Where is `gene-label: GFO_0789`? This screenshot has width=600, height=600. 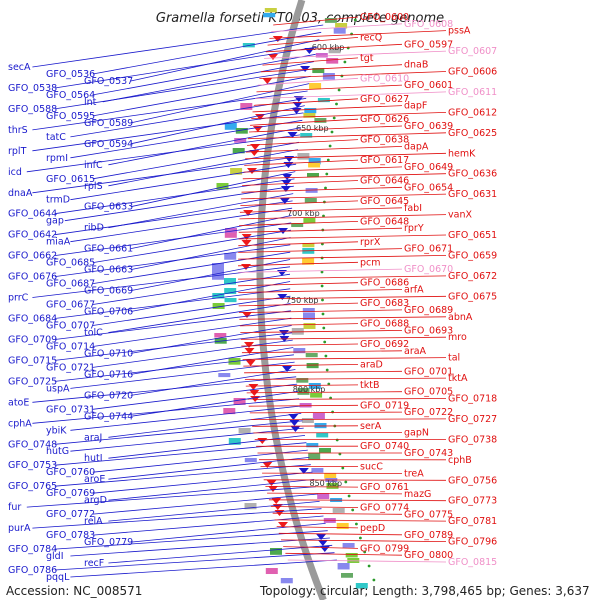
gene-label: GFO_0789 is located at coordinates (428, 535).